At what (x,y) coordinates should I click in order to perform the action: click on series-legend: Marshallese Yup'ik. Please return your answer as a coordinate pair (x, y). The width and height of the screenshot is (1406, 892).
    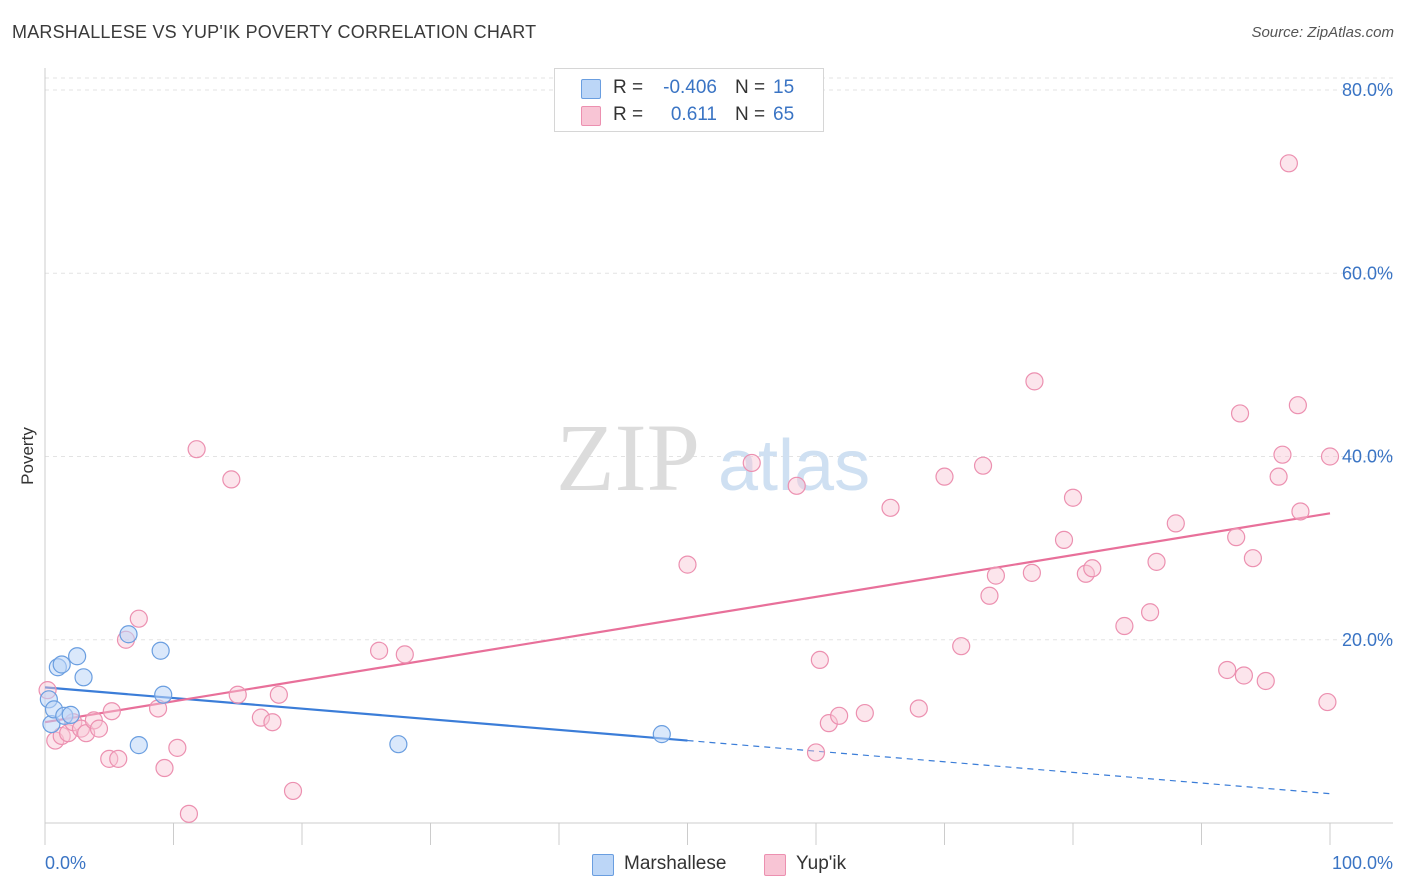
    Looking at the image, I should click on (703, 864).